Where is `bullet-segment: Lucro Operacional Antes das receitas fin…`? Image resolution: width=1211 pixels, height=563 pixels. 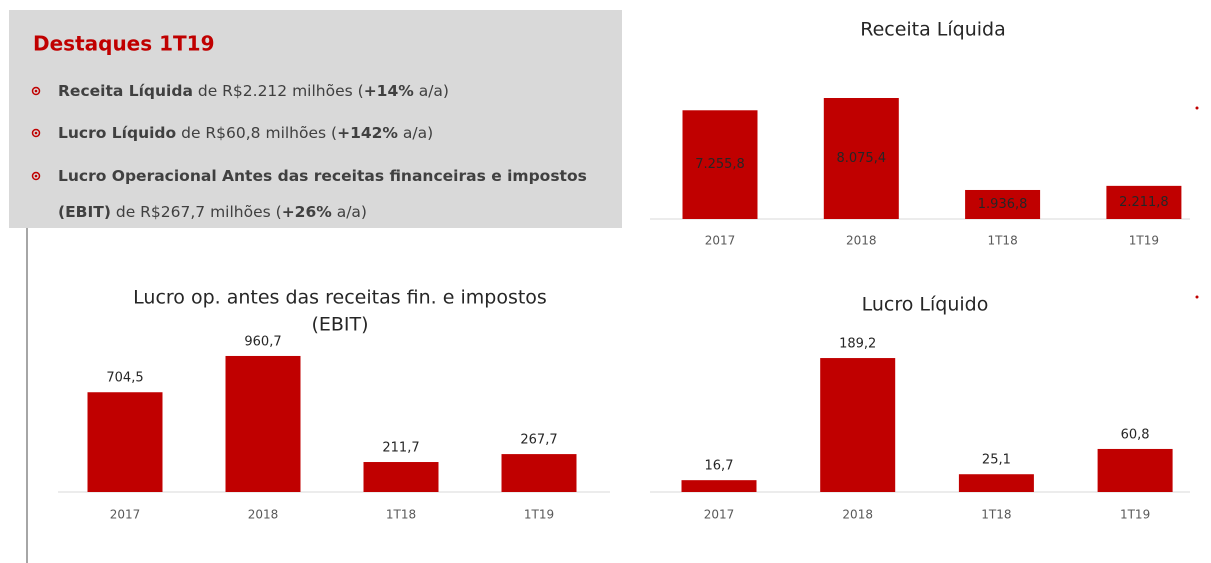 bullet-segment: Lucro Operacional Antes das receitas fin… is located at coordinates (322, 176).